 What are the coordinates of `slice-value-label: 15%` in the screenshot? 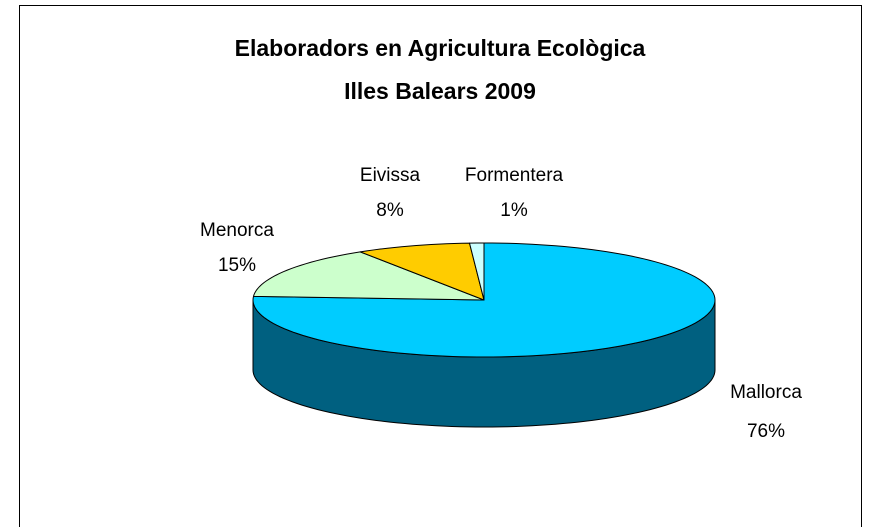 It's located at (237, 265).